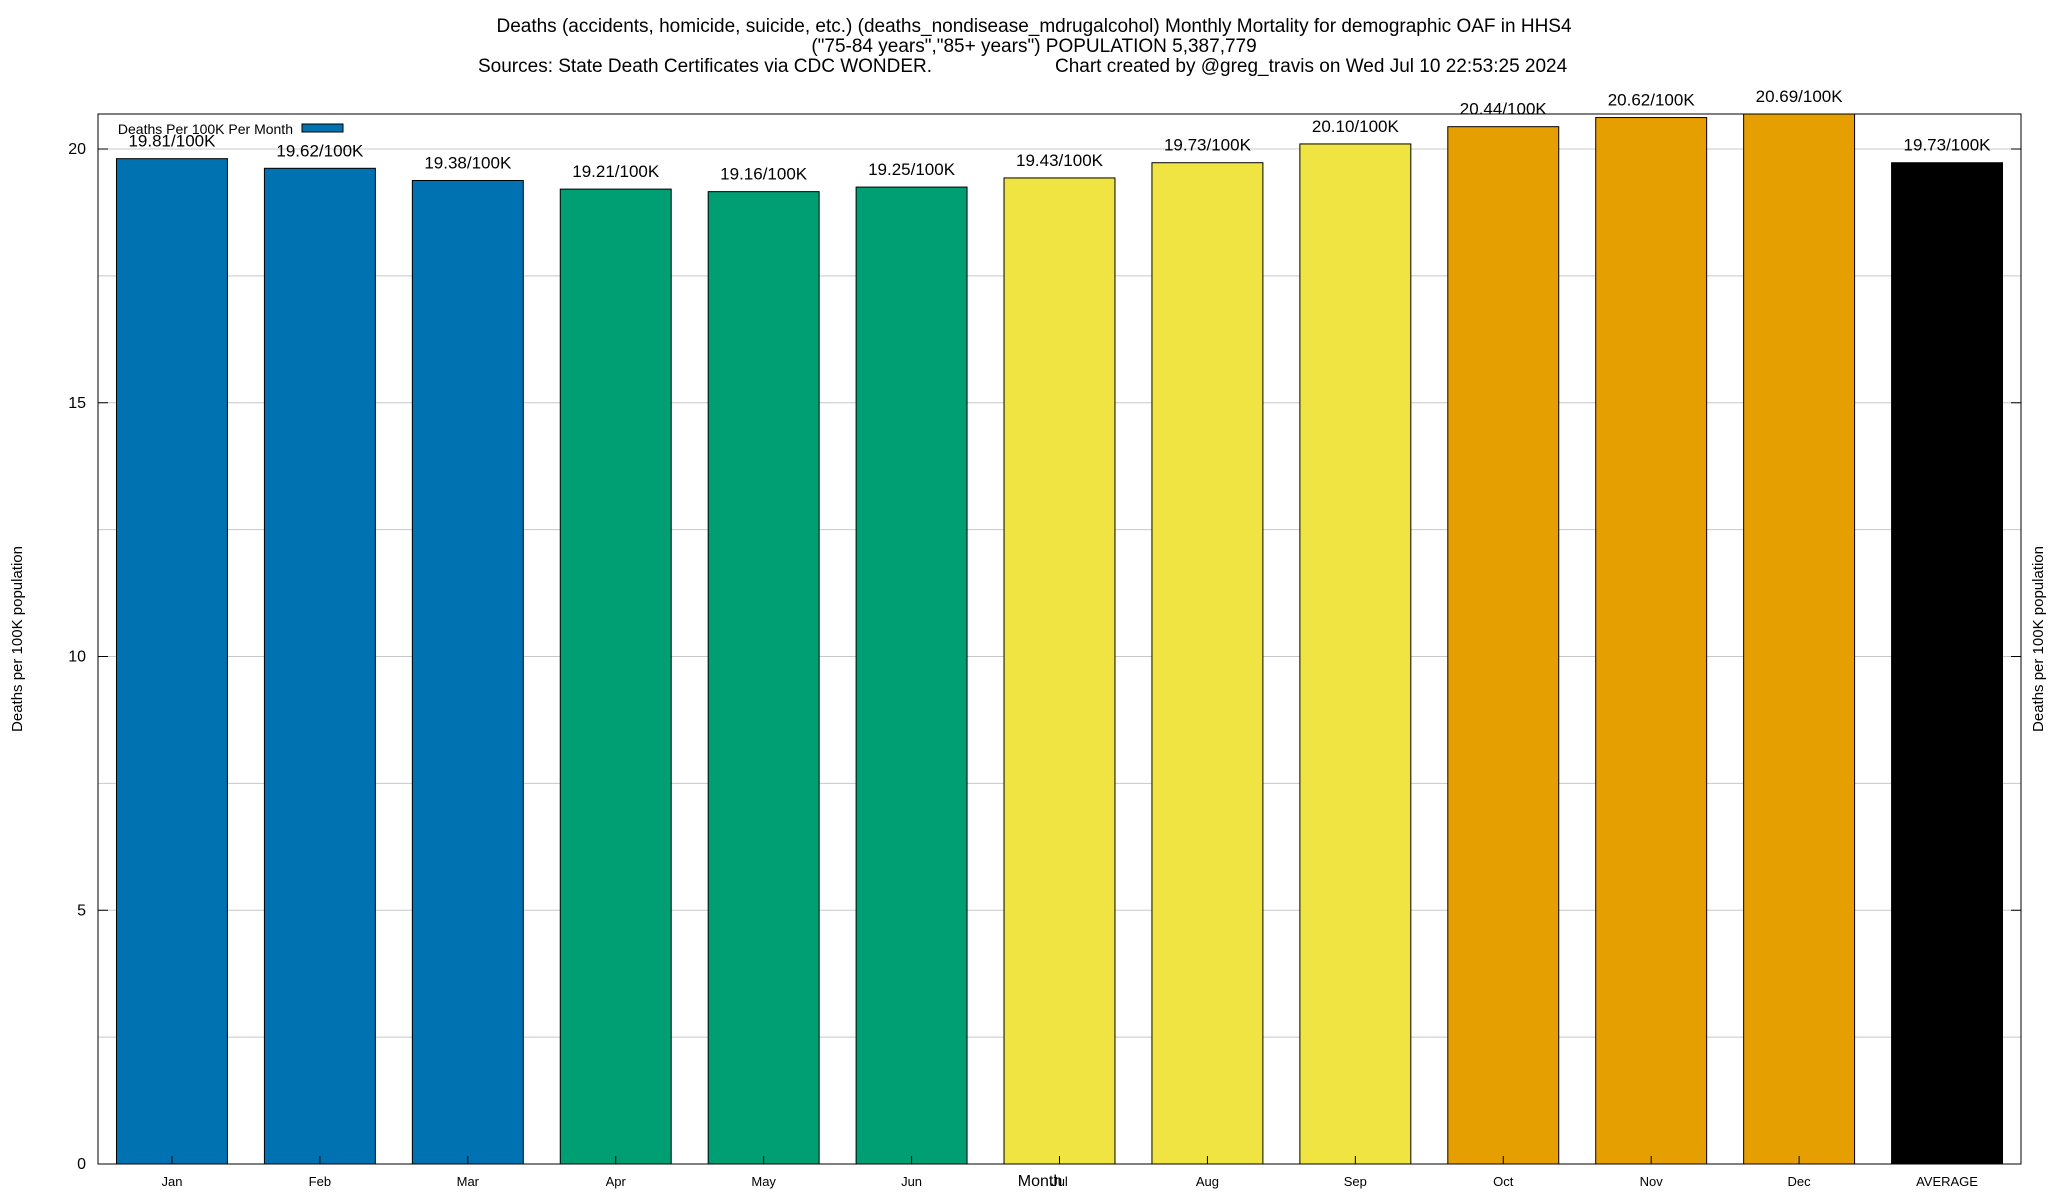  What do you see at coordinates (81, 910) in the screenshot?
I see `y-tick-label: 5` at bounding box center [81, 910].